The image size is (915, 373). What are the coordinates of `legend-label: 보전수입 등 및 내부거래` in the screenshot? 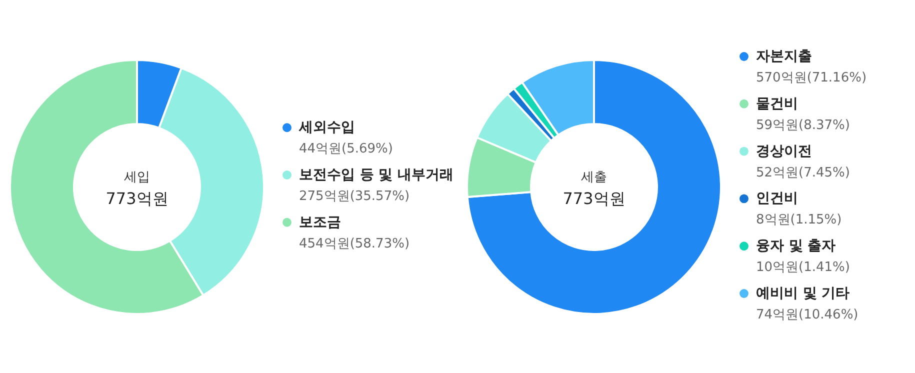 It's located at (376, 175).